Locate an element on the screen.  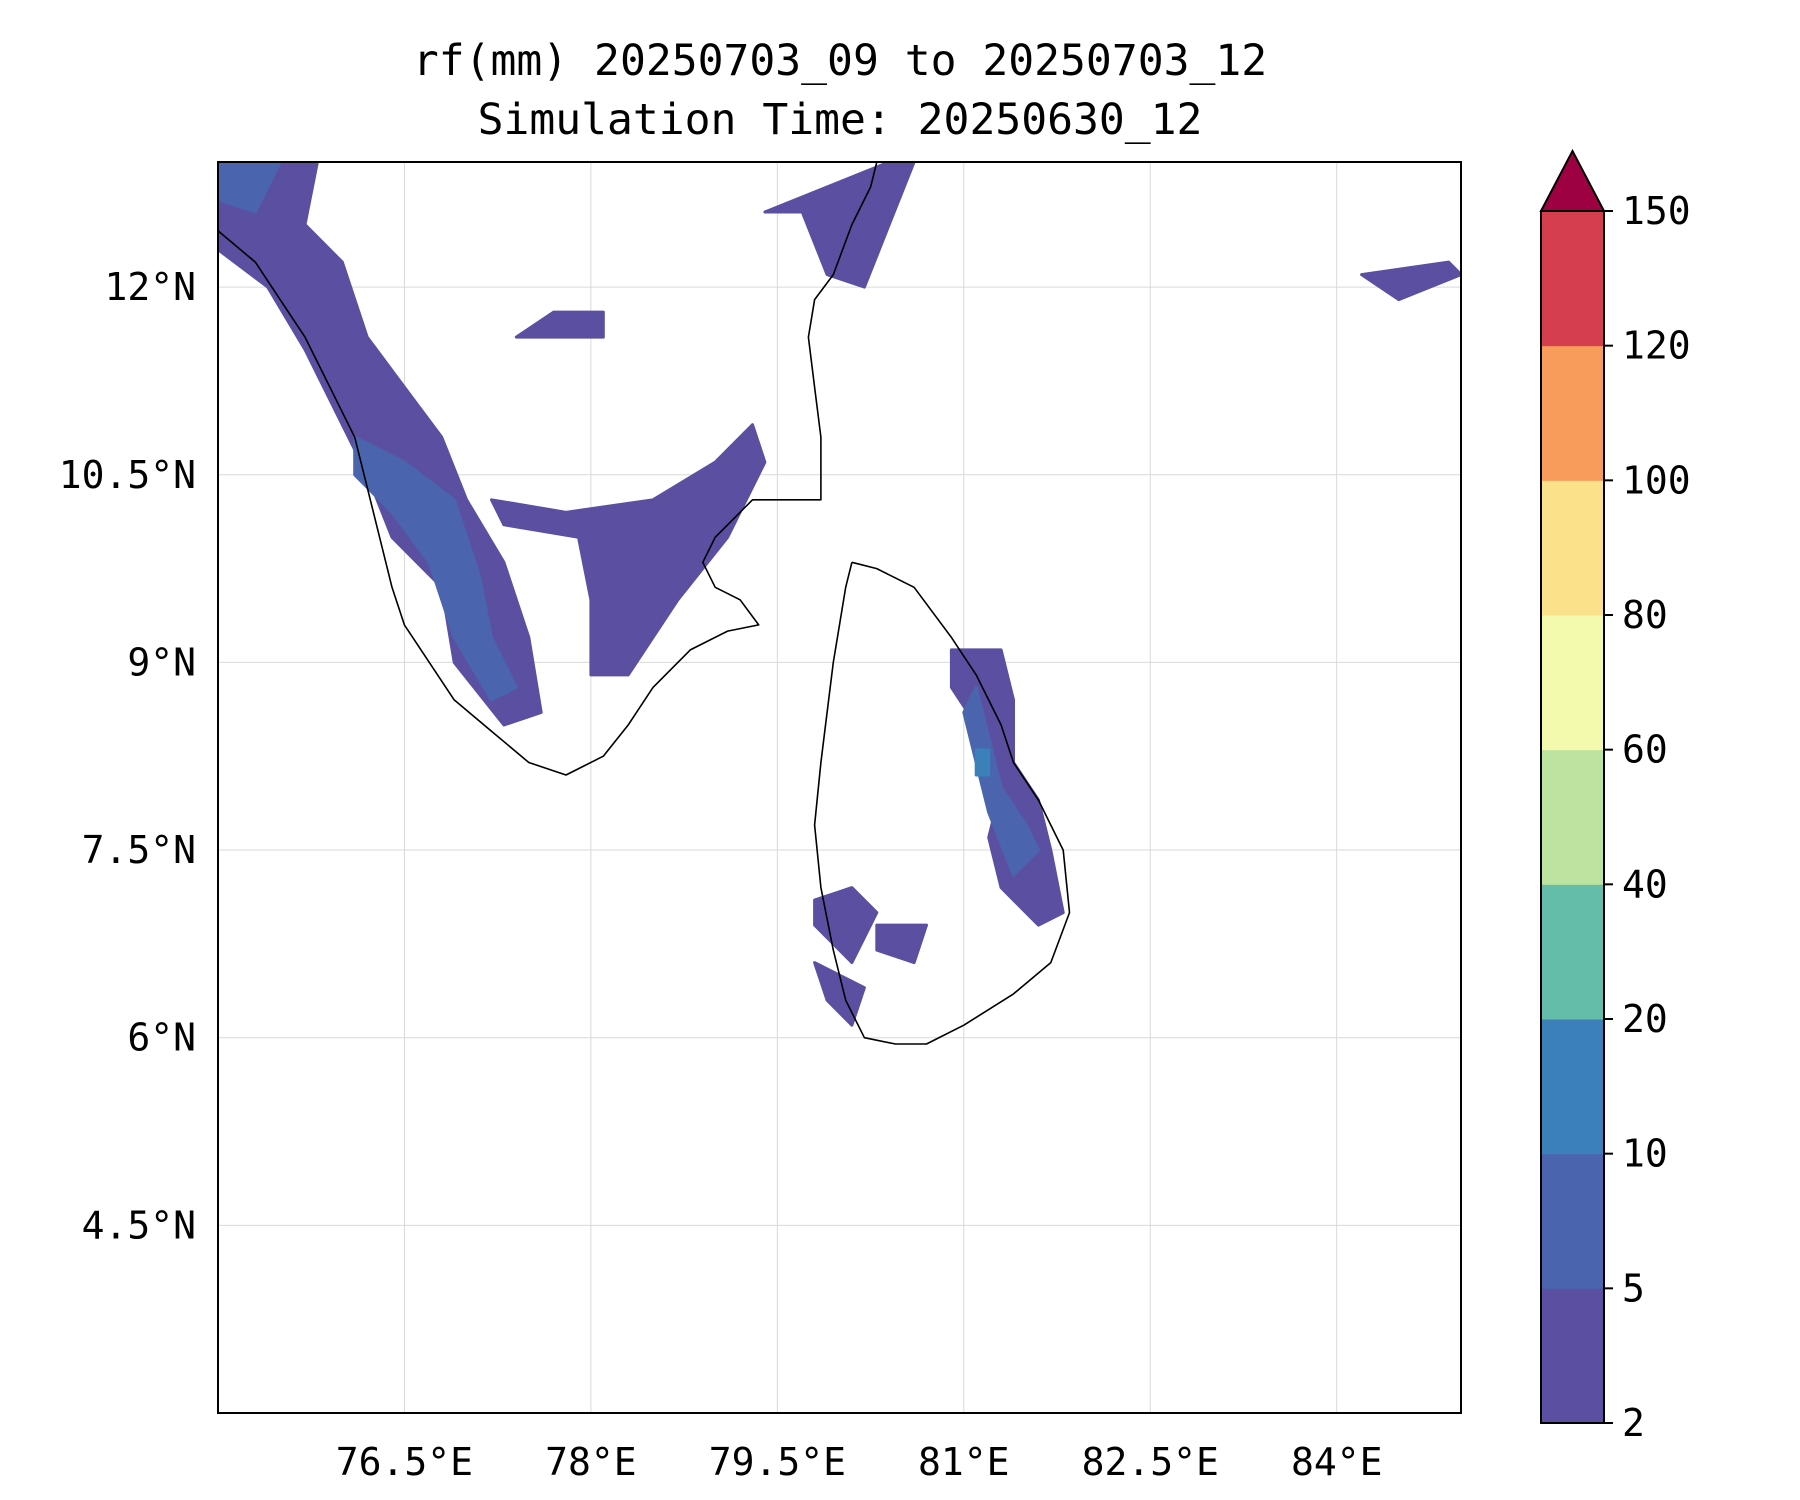
map-title-line2: Simulation Time: 20250630_12 is located at coordinates (840, 120).